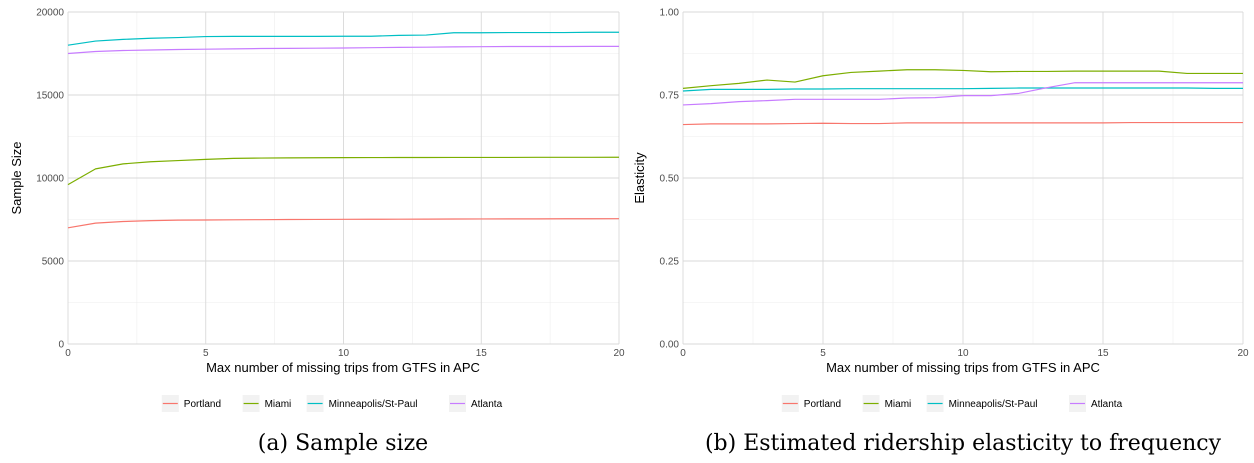  Describe the element at coordinates (639, 178) in the screenshot. I see `y-axis-title: Elasticity` at that location.